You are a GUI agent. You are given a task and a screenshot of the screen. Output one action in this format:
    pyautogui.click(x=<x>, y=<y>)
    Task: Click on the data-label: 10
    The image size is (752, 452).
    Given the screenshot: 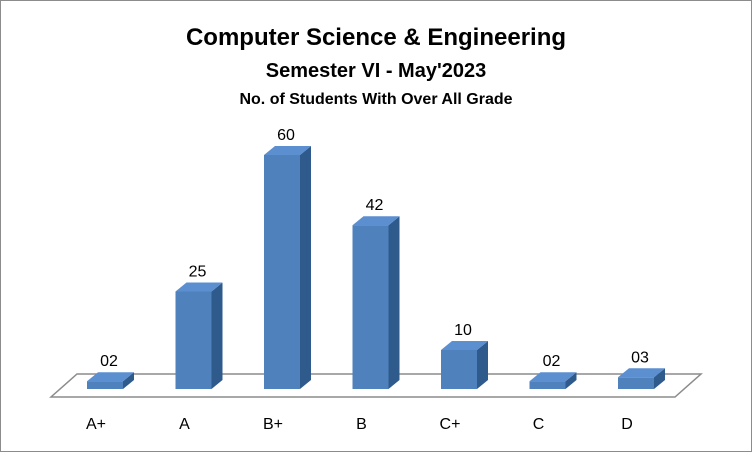 What is the action you would take?
    pyautogui.click(x=463, y=330)
    